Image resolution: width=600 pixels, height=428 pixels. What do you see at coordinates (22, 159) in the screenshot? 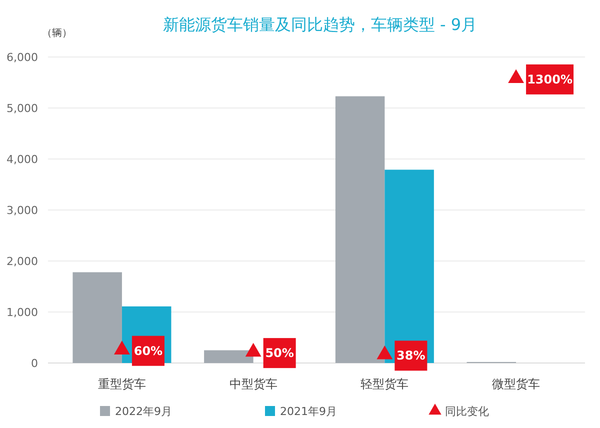
I see `y-tick-label: 4,000` at bounding box center [22, 159].